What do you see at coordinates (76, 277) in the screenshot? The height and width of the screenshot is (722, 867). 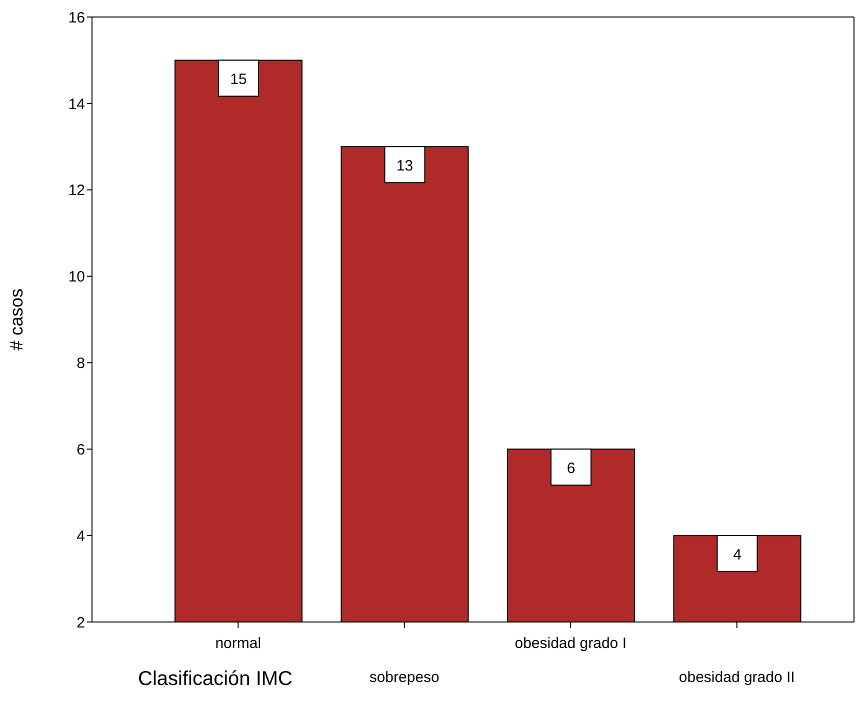 I see `y-tick-label: 10` at bounding box center [76, 277].